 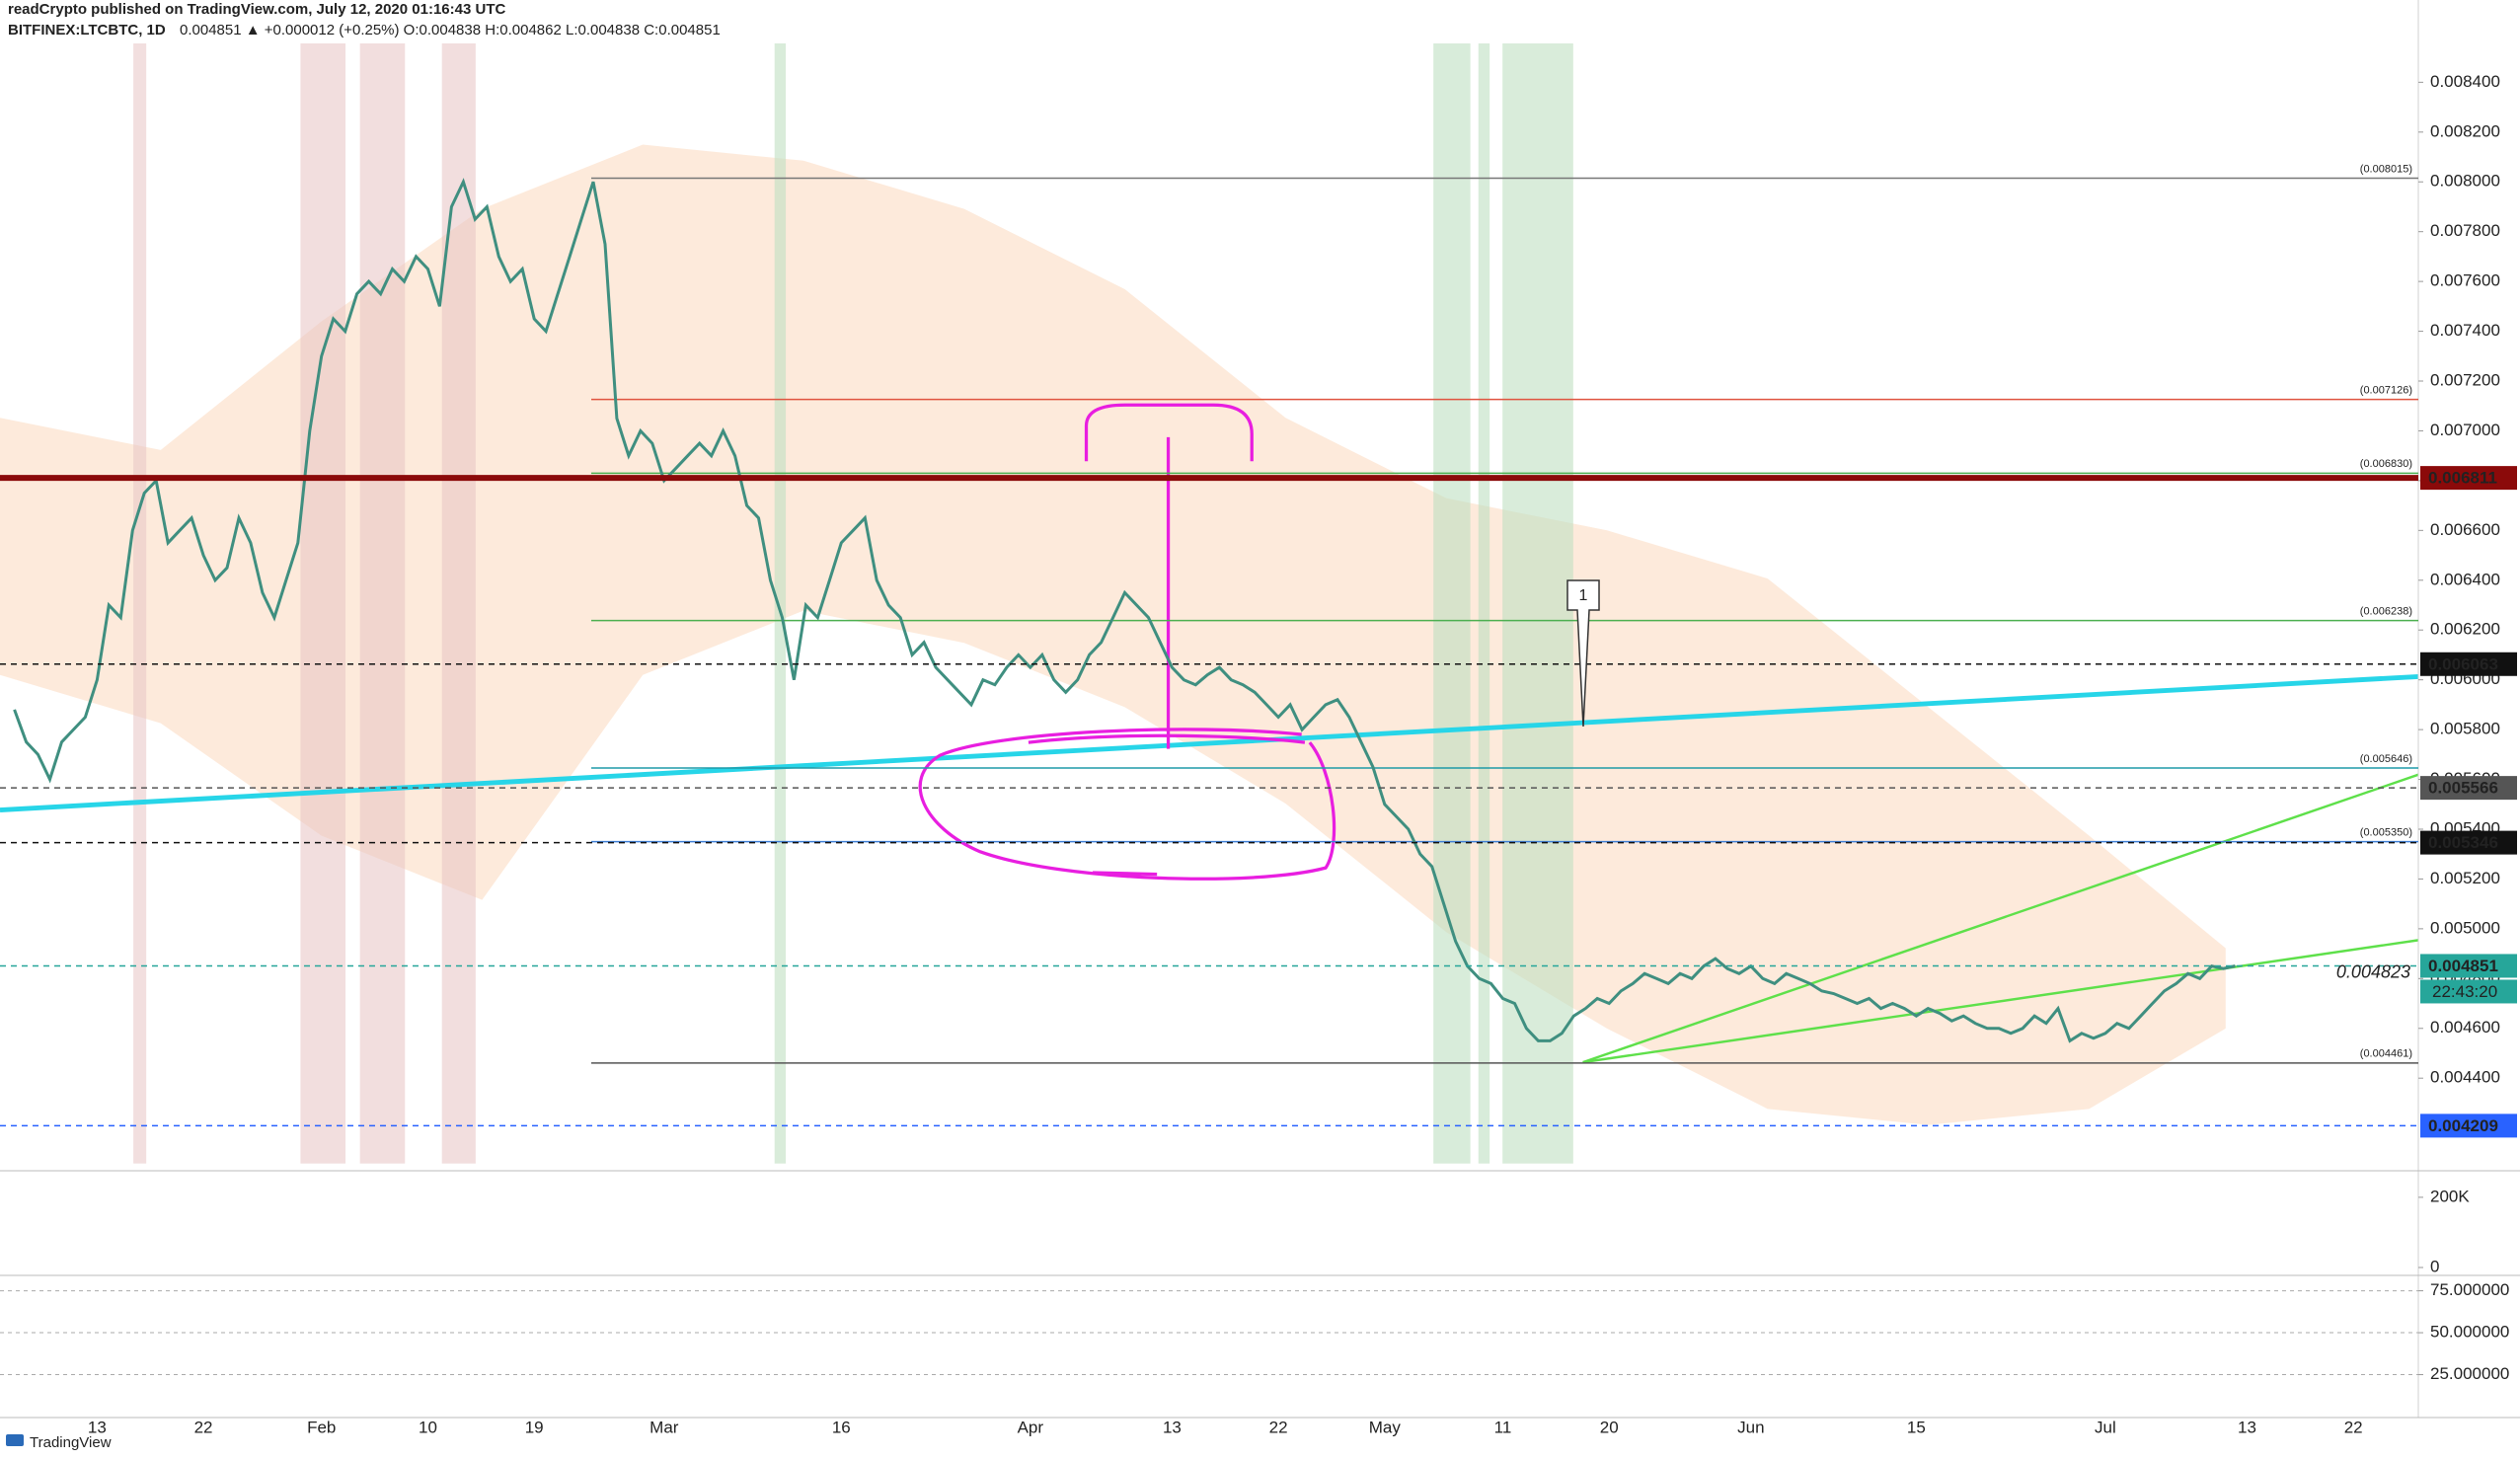 What do you see at coordinates (1503, 1427) in the screenshot?
I see `x-tick-label: 11` at bounding box center [1503, 1427].